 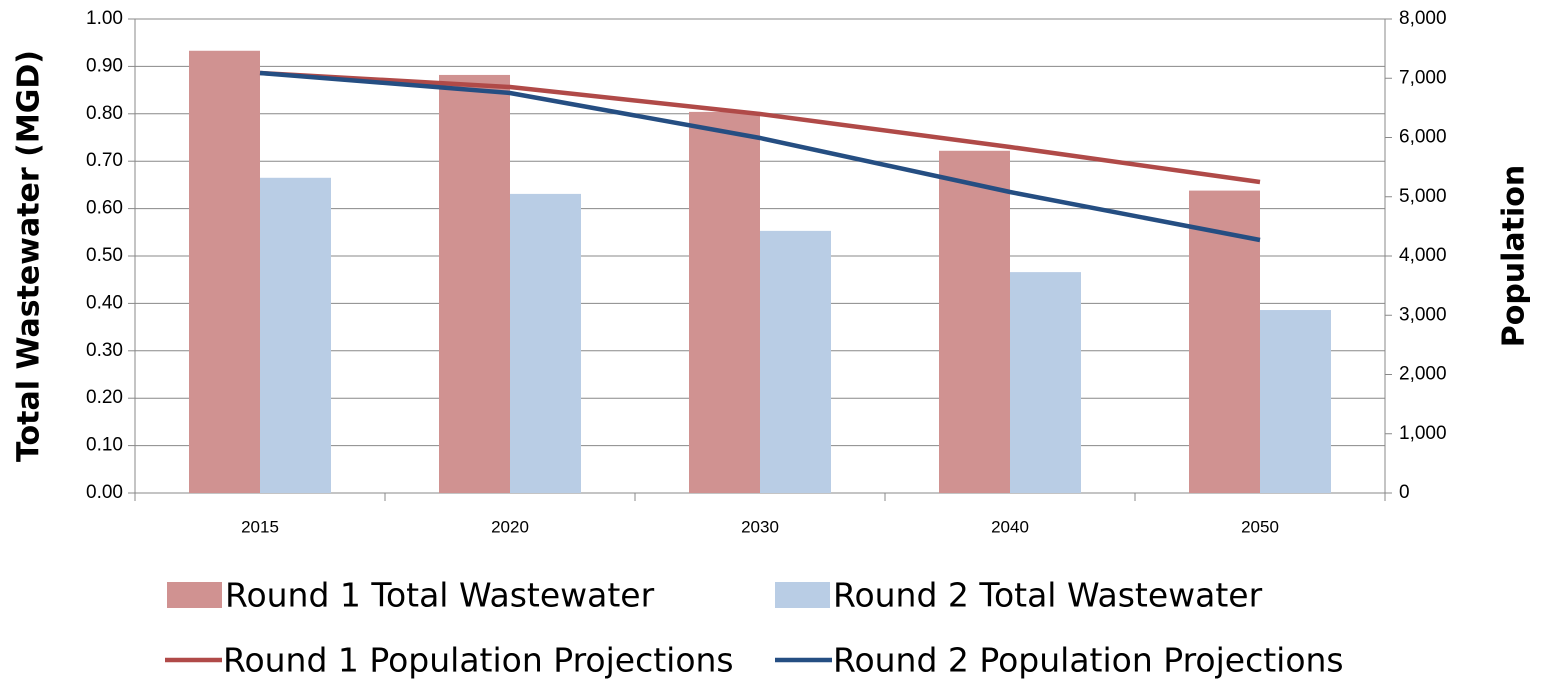 What do you see at coordinates (104, 397) in the screenshot?
I see `y-tick-label: 0.20` at bounding box center [104, 397].